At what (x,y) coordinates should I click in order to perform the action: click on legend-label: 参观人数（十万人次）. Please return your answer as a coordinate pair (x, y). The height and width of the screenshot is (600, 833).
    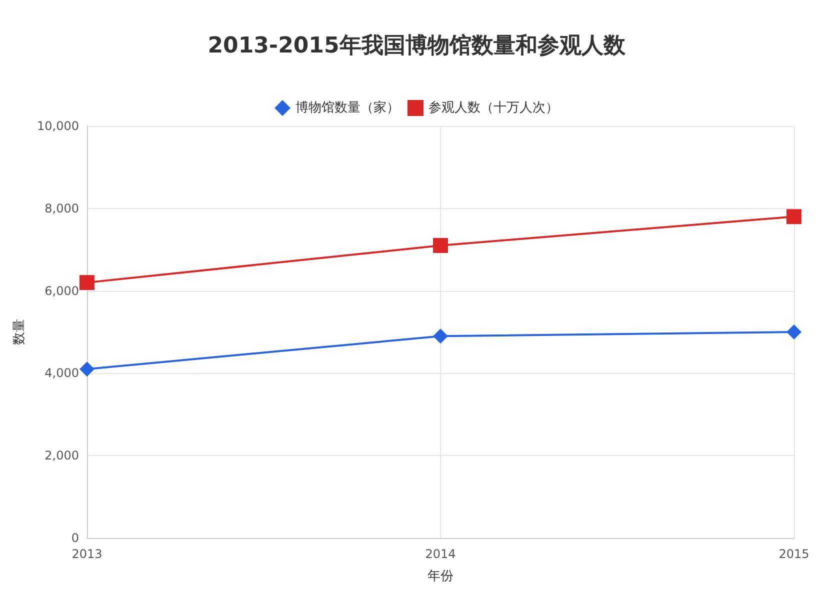
    Looking at the image, I should click on (493, 108).